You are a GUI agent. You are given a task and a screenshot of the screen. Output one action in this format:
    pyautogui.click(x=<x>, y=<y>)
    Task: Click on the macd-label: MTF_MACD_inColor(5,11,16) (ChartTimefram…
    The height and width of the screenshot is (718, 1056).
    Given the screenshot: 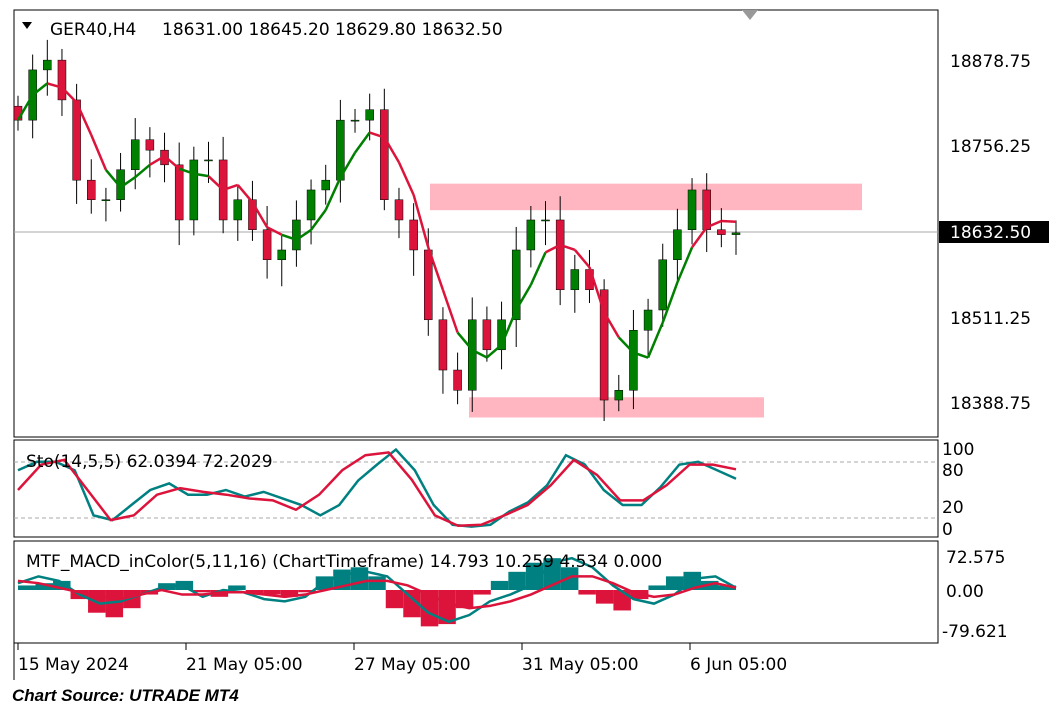 What is the action you would take?
    pyautogui.click(x=344, y=562)
    